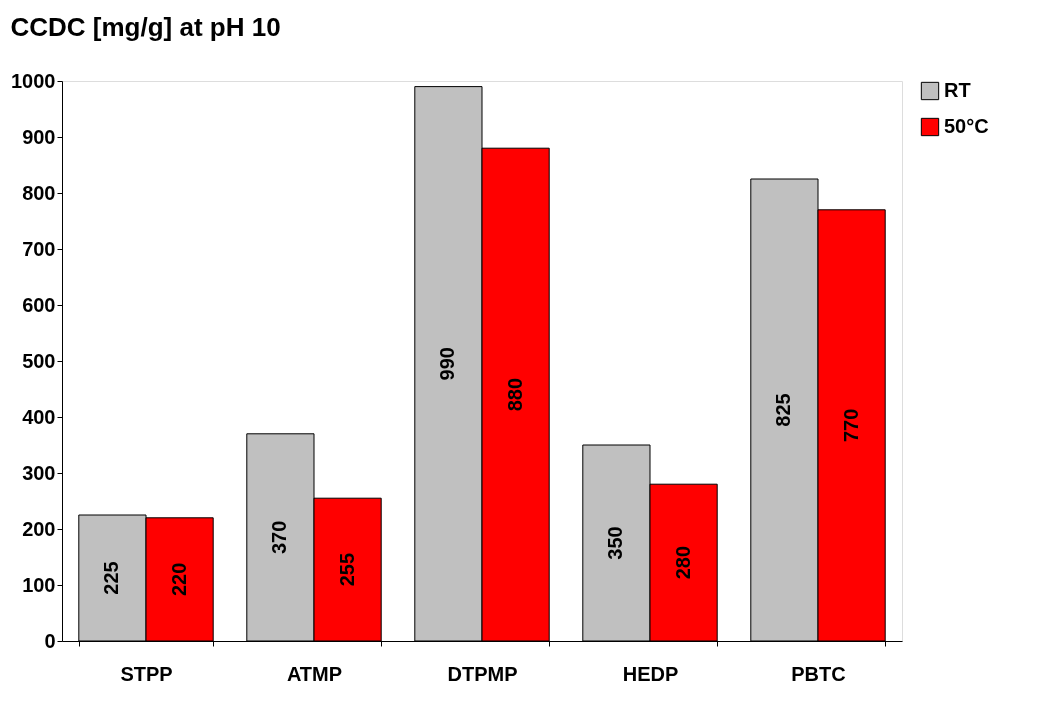 The width and height of the screenshot is (1053, 715). What do you see at coordinates (50, 640) in the screenshot?
I see `y-tick-label: 0` at bounding box center [50, 640].